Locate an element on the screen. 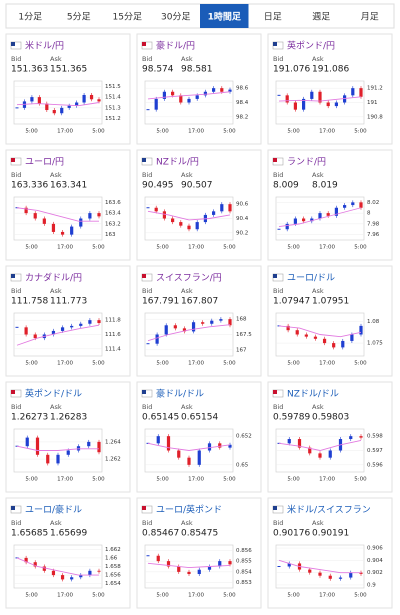 Image resolution: width=400 pixels, height=615 pixels. pair-name: ユーロ/ドル is located at coordinates (311, 279).